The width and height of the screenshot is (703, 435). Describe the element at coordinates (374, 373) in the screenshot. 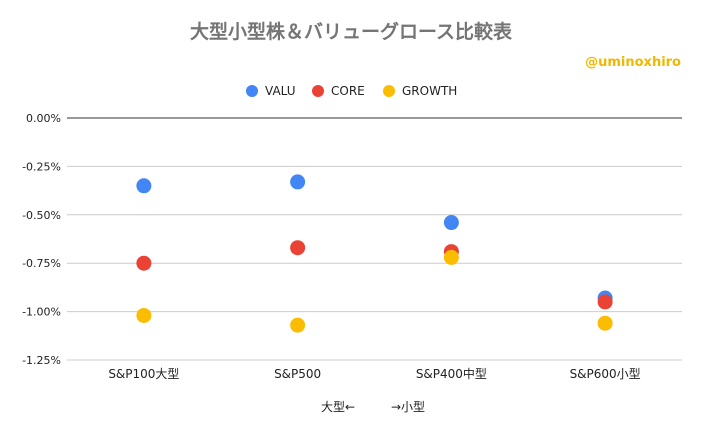

I see `x-axis-categories: S&P100大型 S&P500 S&P400中型 S&P600小型` at that location.